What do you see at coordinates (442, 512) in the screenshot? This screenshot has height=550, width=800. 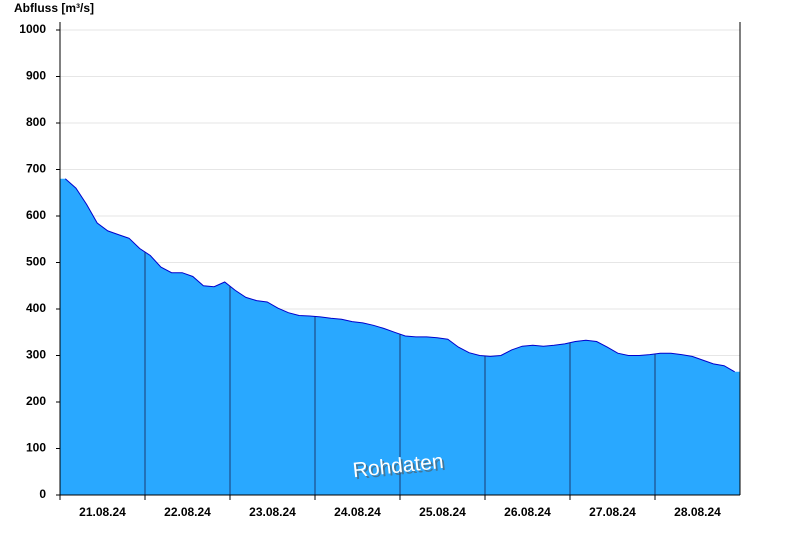 I see `x-tick-label: 25.08.24` at bounding box center [442, 512].